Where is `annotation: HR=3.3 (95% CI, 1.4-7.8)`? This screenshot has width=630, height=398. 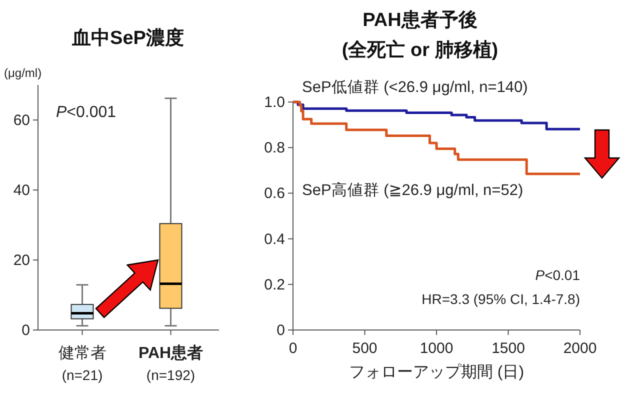
annotation: HR=3.3 (95% CI, 1.4-7.8) is located at coordinates (501, 299).